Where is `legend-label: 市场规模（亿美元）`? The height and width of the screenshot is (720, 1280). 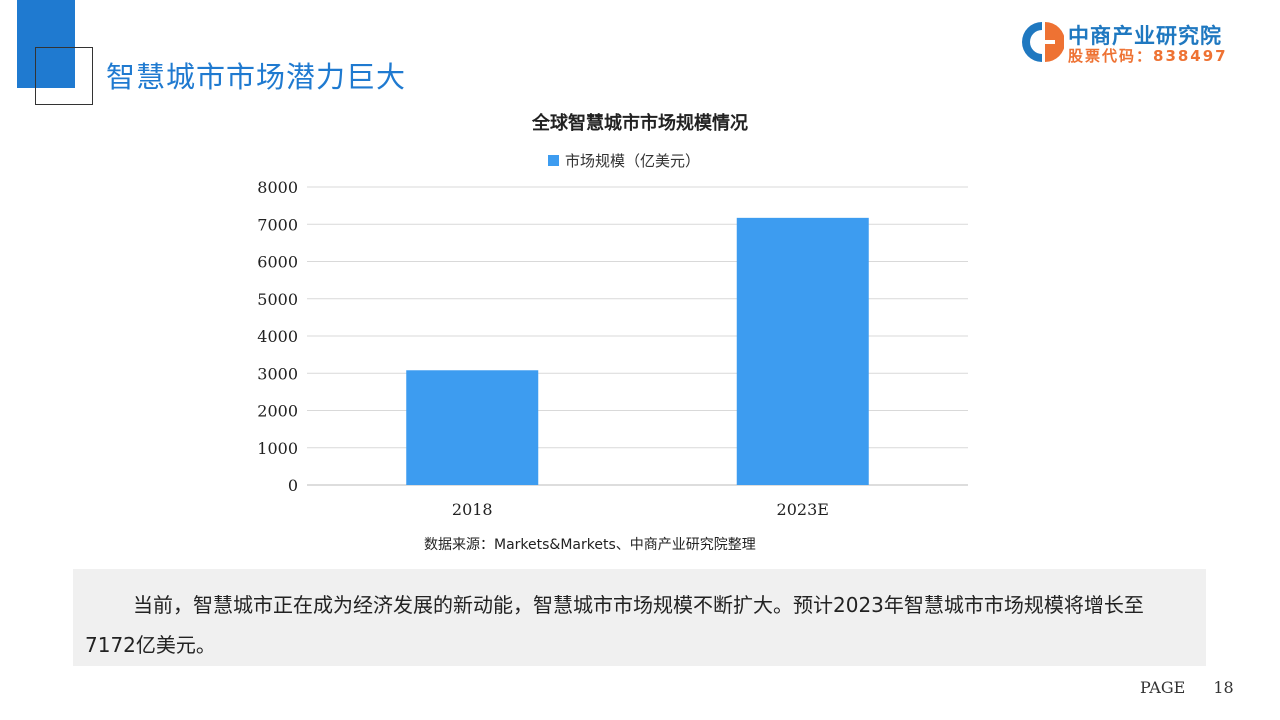
legend-label: 市场规模（亿美元） is located at coordinates (632, 161).